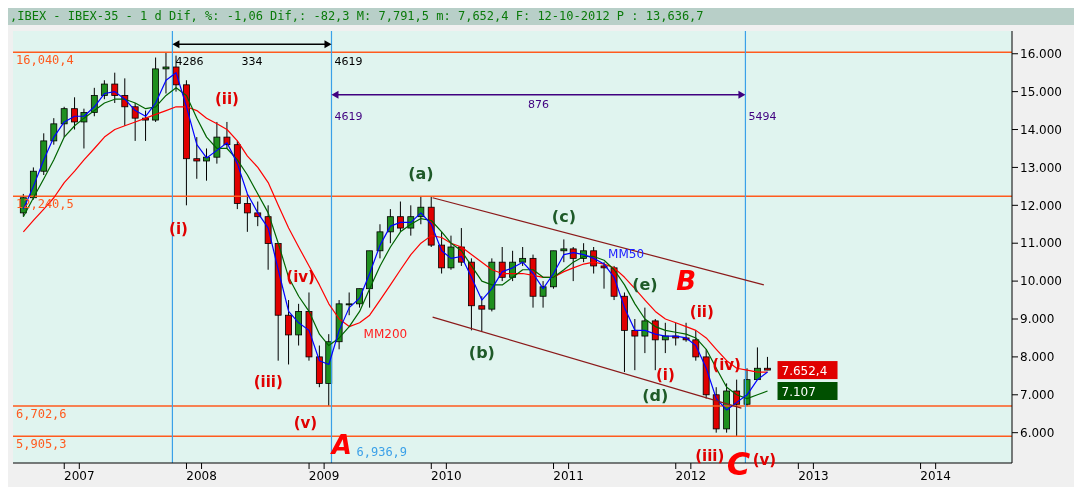 This screenshot has width=1082, height=495. I want to click on ref-line-label: 16,040,4, so click(45, 59).